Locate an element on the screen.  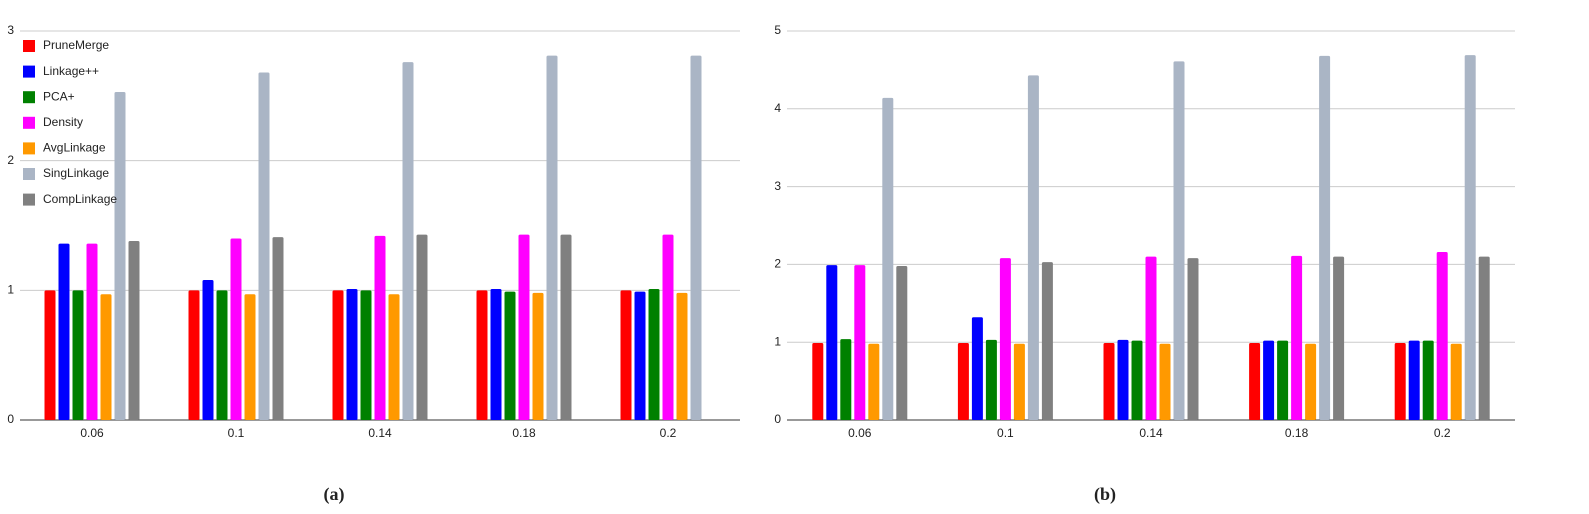
y-tick-label: 0 is located at coordinates (10, 419).